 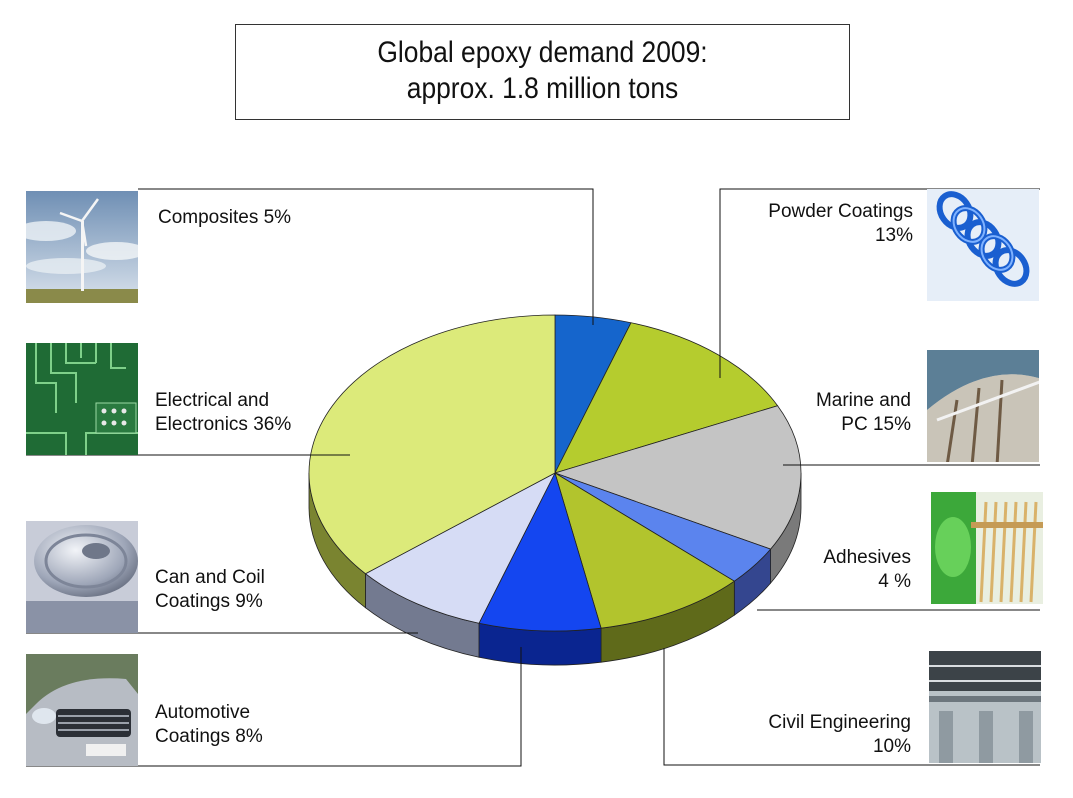 What do you see at coordinates (432, 444) in the screenshot?
I see `pie-slice-electrical` at bounding box center [432, 444].